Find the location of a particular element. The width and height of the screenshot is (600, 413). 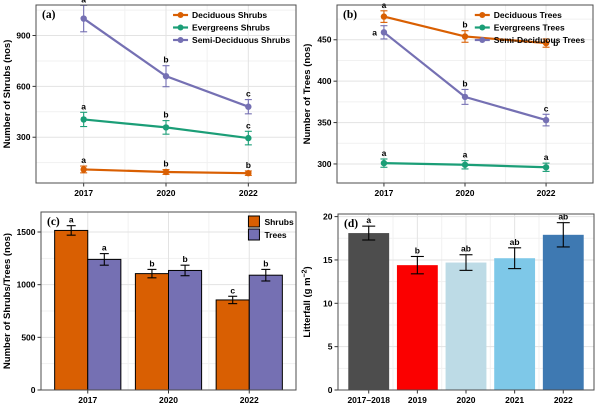

y-tick-label: 300 is located at coordinates (324, 164).